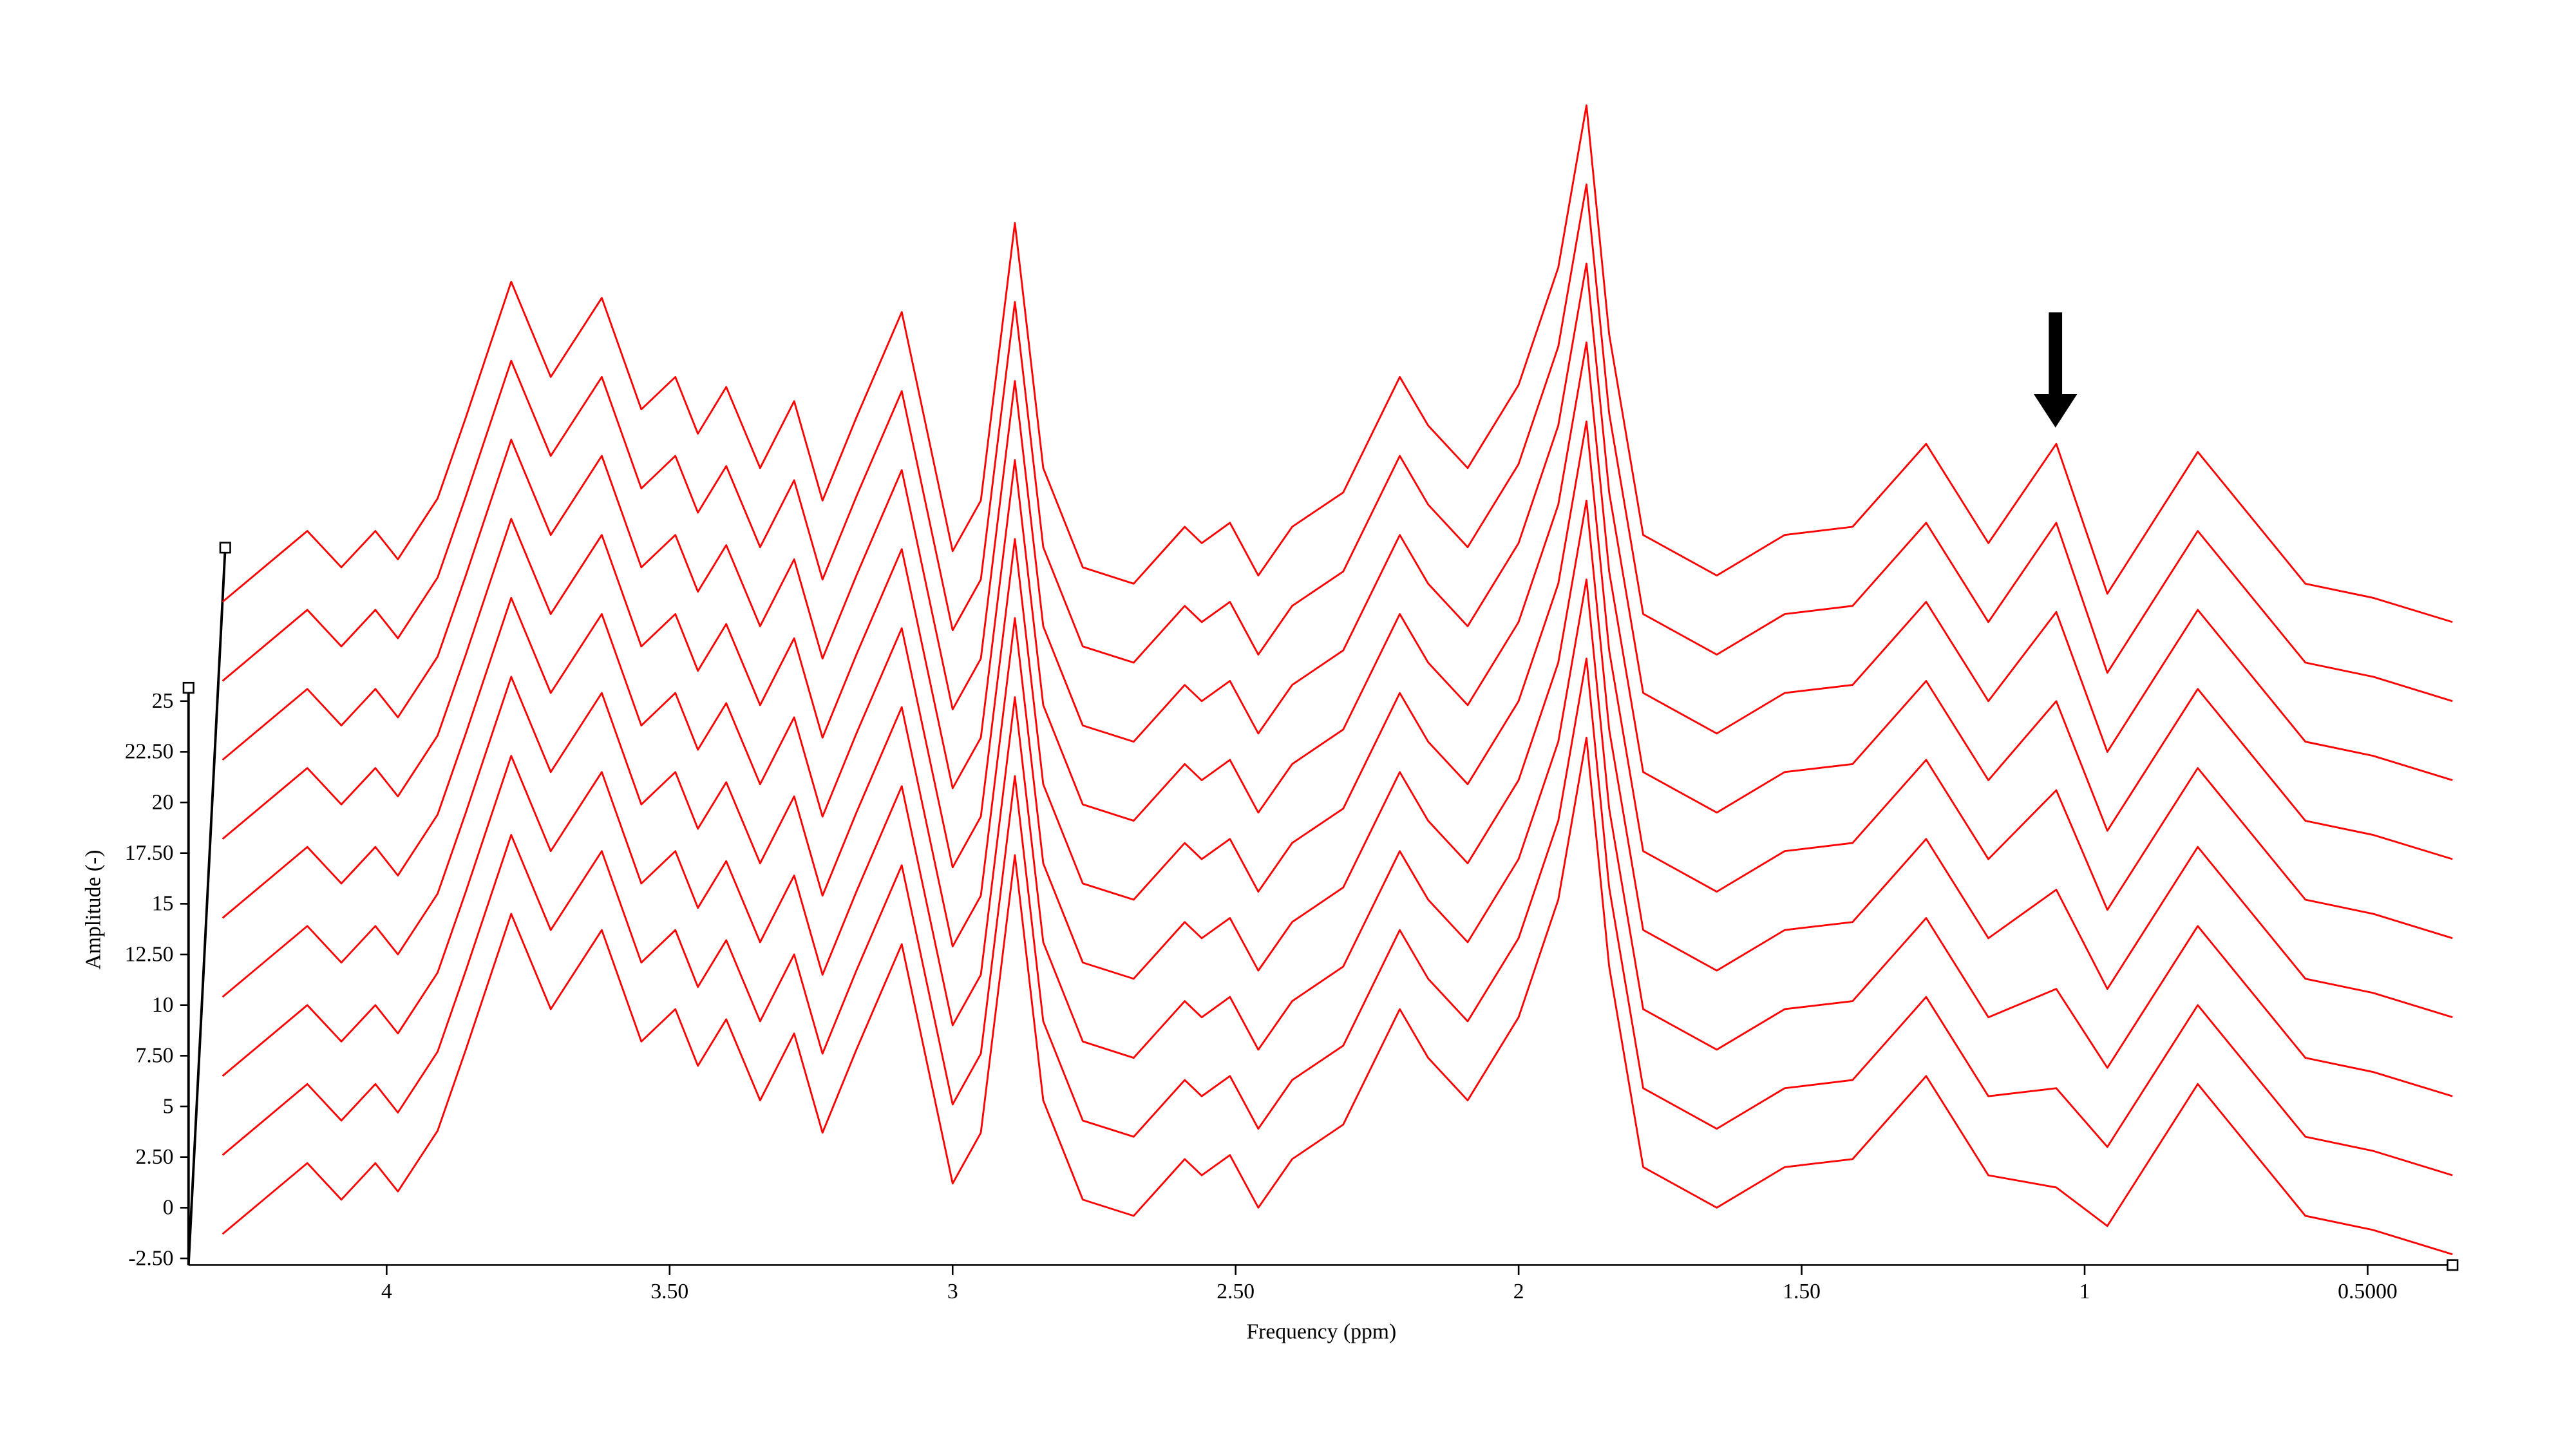 Image resolution: width=2576 pixels, height=1449 pixels. What do you see at coordinates (155, 1157) in the screenshot?
I see `y-tick-label: 2.50` at bounding box center [155, 1157].